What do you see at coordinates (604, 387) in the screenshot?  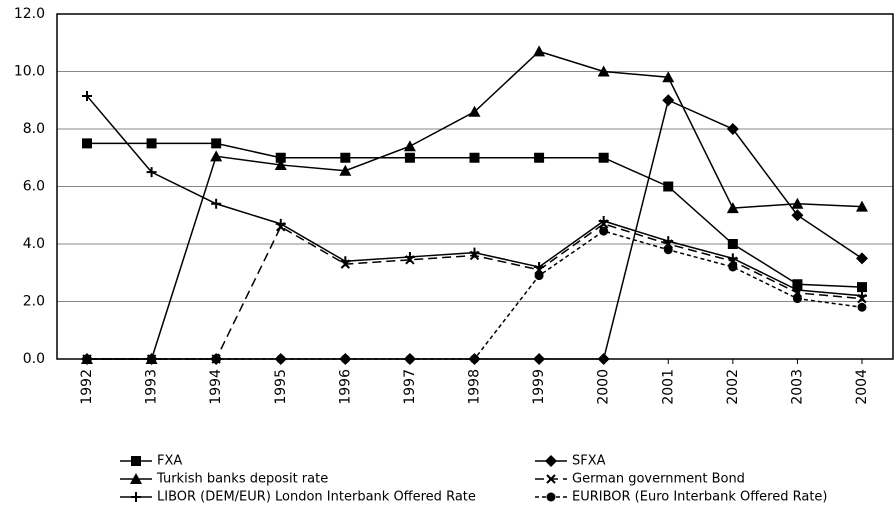 I see `x-tick-label: 2000` at bounding box center [604, 387].